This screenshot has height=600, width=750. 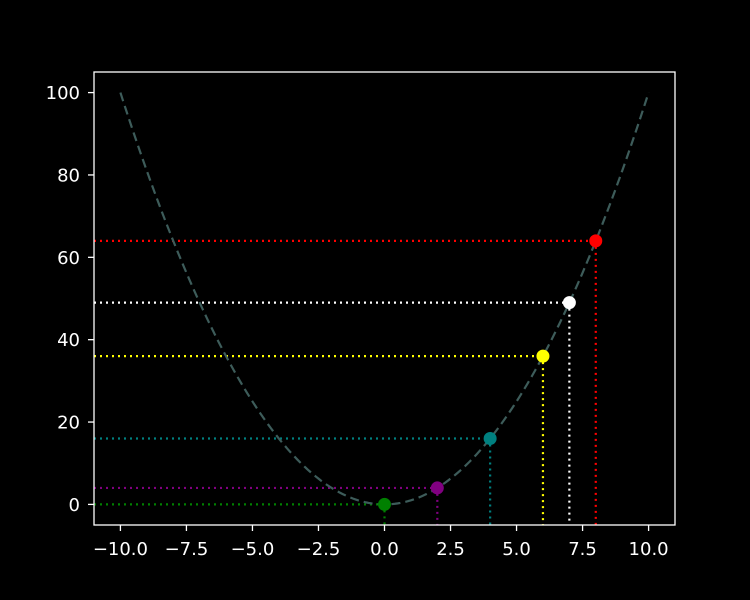 I want to click on x-tick-label: 10.0, so click(x=649, y=549).